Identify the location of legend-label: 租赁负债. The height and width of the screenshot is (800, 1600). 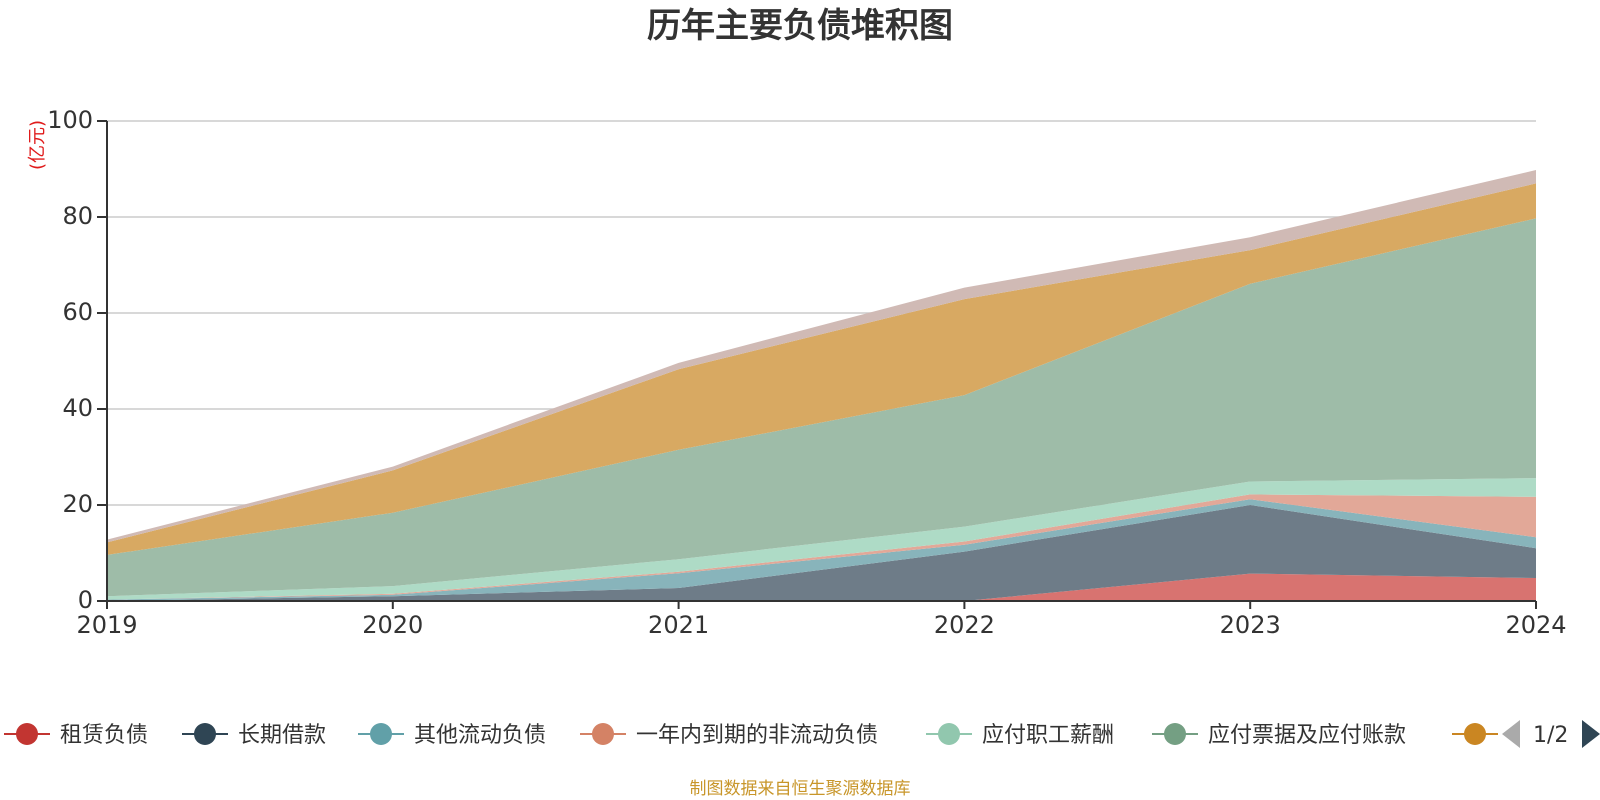
(104, 735).